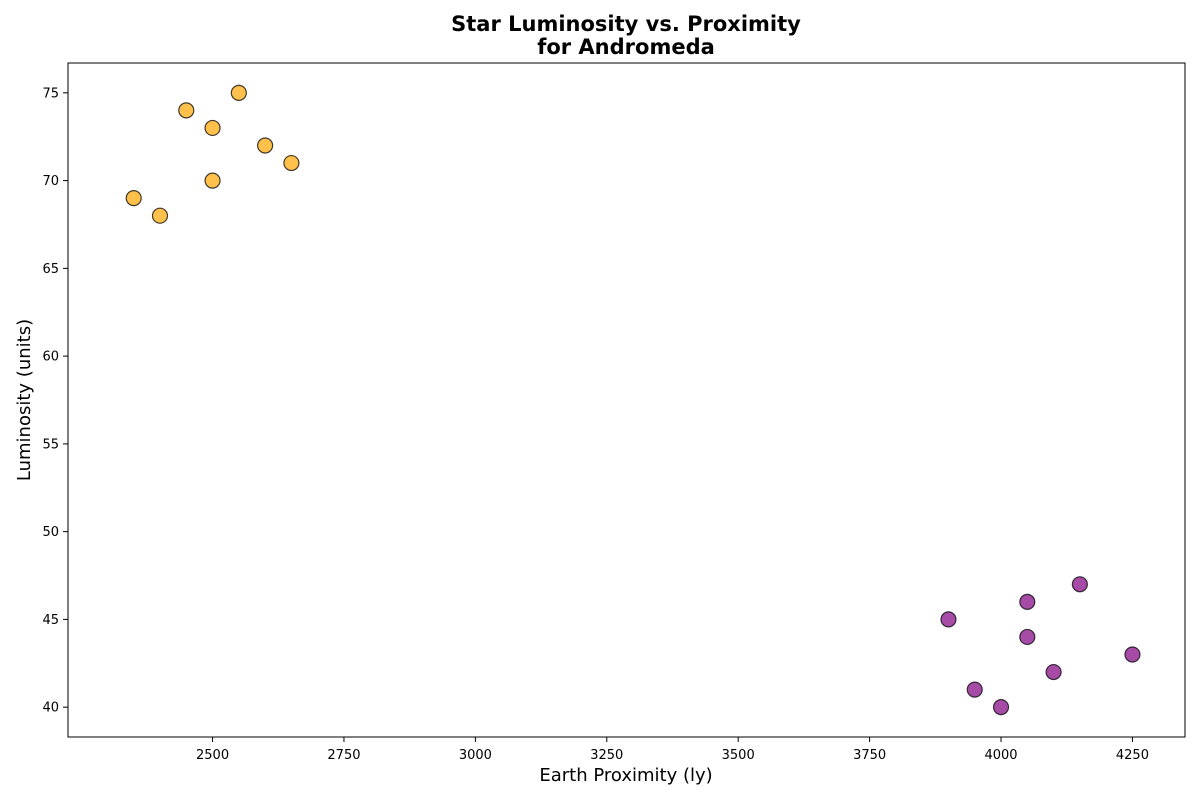  I want to click on x-tick-label: 4000, so click(1000, 755).